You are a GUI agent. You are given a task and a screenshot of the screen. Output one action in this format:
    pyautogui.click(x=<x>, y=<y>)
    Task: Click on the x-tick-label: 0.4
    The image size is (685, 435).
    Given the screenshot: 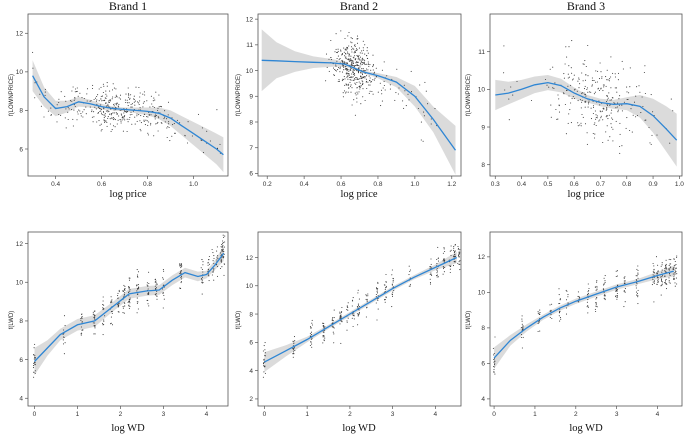 What is the action you would take?
    pyautogui.click(x=521, y=184)
    